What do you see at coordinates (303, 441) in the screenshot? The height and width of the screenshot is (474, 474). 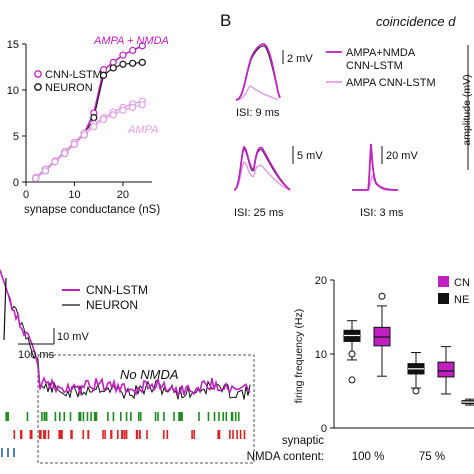 I see `panel-d-xlabel-row1: synaptic` at bounding box center [303, 441].